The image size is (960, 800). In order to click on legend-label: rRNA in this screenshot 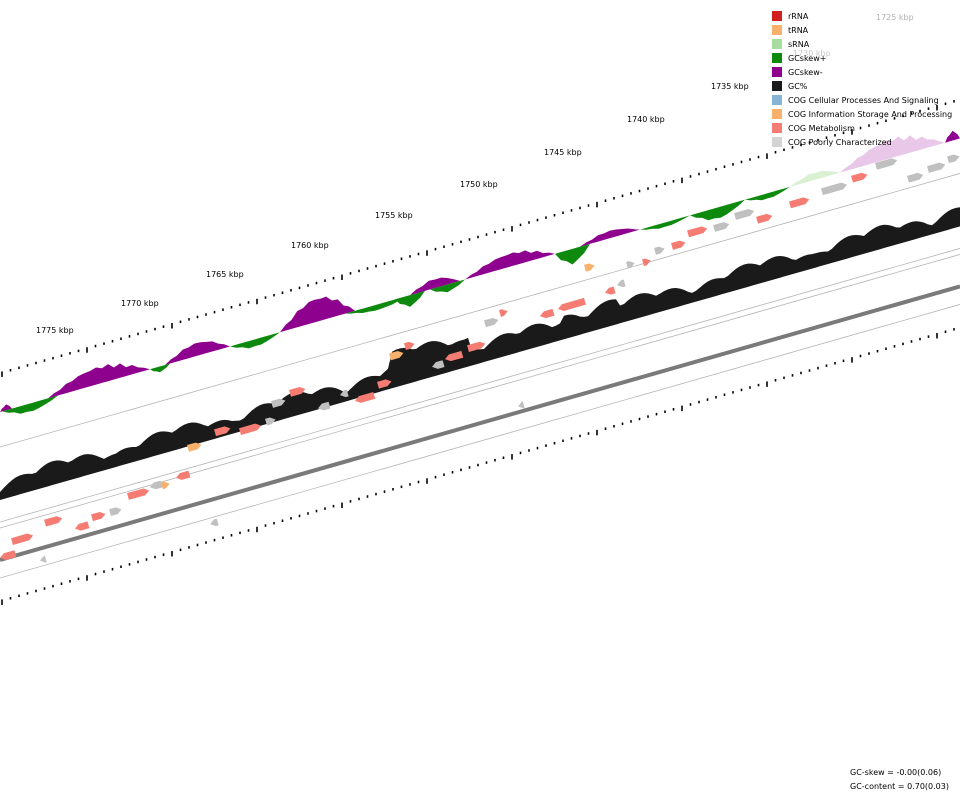, I will do `click(798, 16)`.